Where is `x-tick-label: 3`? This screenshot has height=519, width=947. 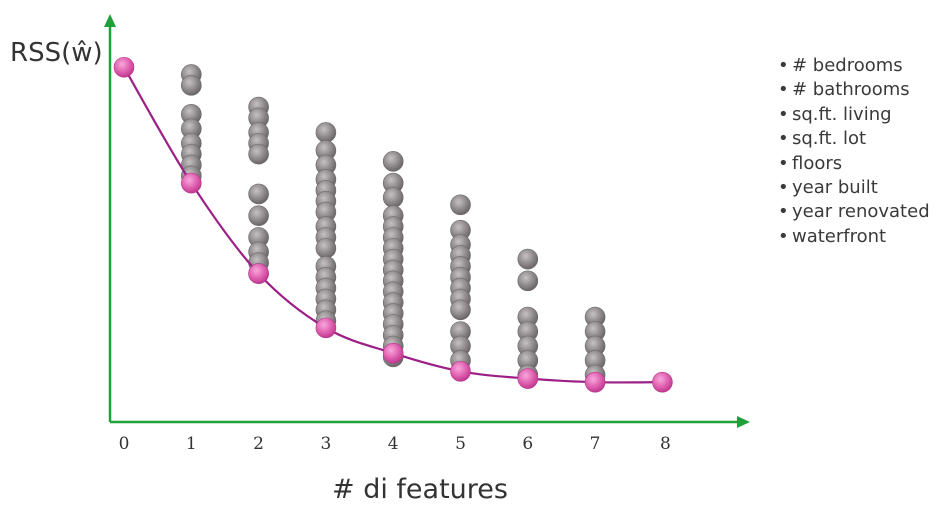 x-tick-label: 3 is located at coordinates (325, 444).